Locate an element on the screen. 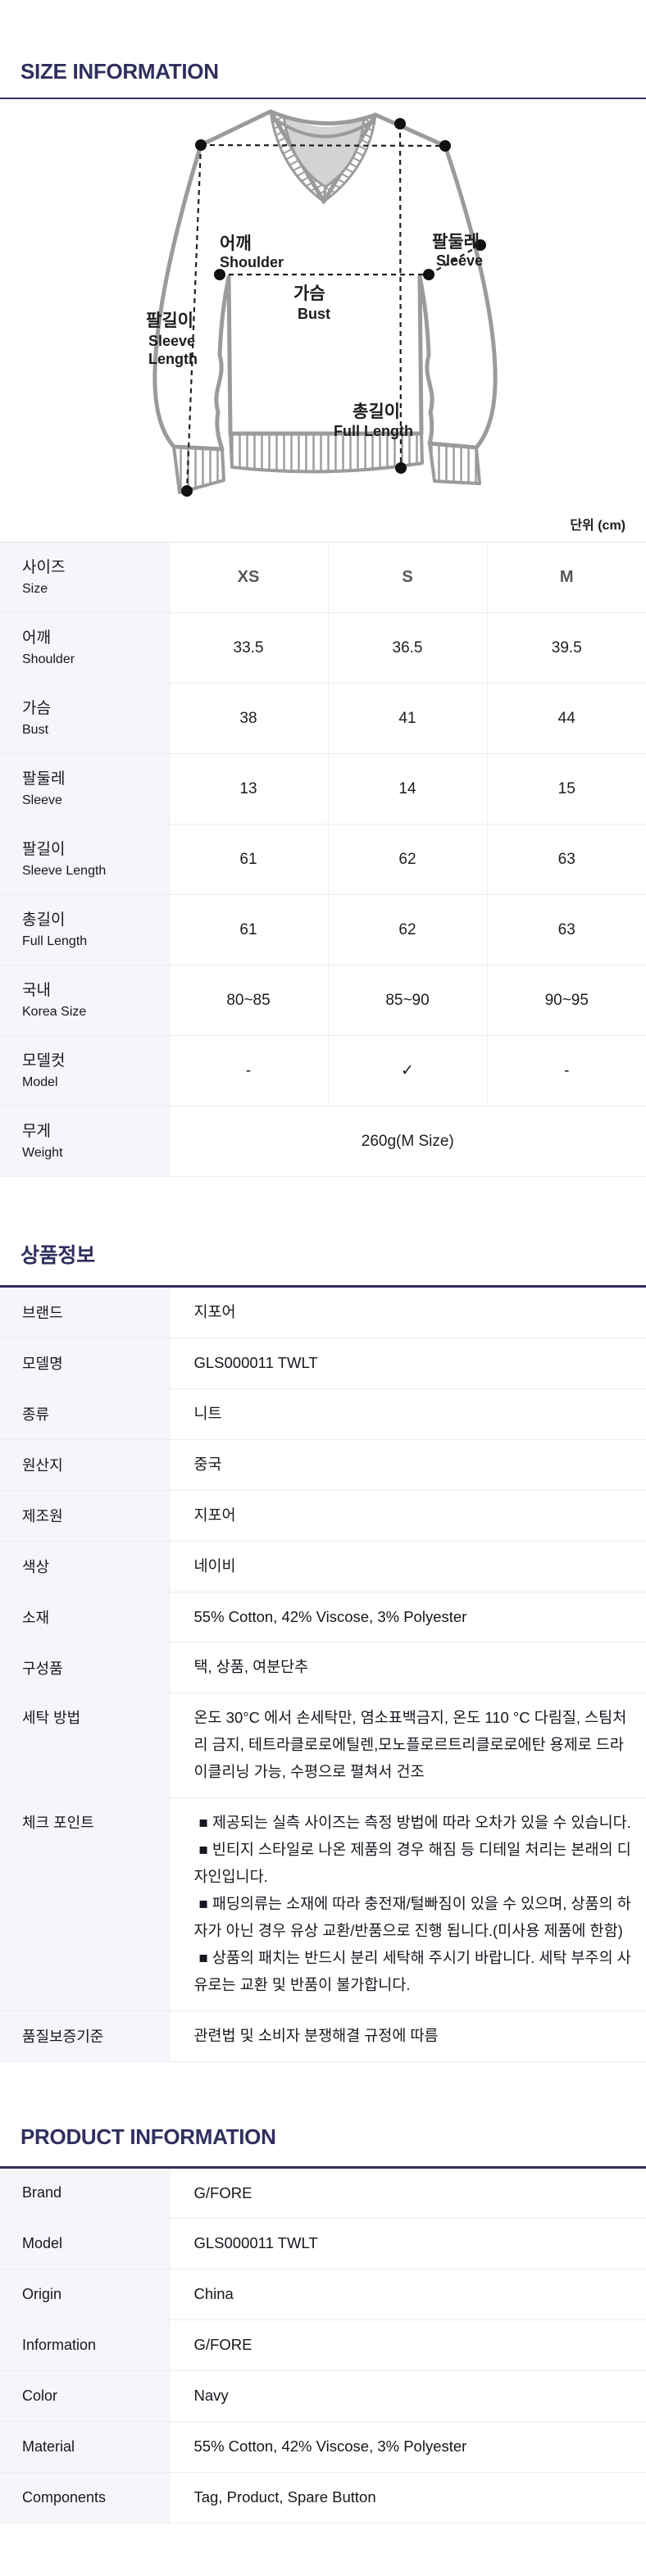 The width and height of the screenshot is (646, 2576). info-row-components-kr: 구성품 택, 상품, 여분단추 is located at coordinates (323, 1668).